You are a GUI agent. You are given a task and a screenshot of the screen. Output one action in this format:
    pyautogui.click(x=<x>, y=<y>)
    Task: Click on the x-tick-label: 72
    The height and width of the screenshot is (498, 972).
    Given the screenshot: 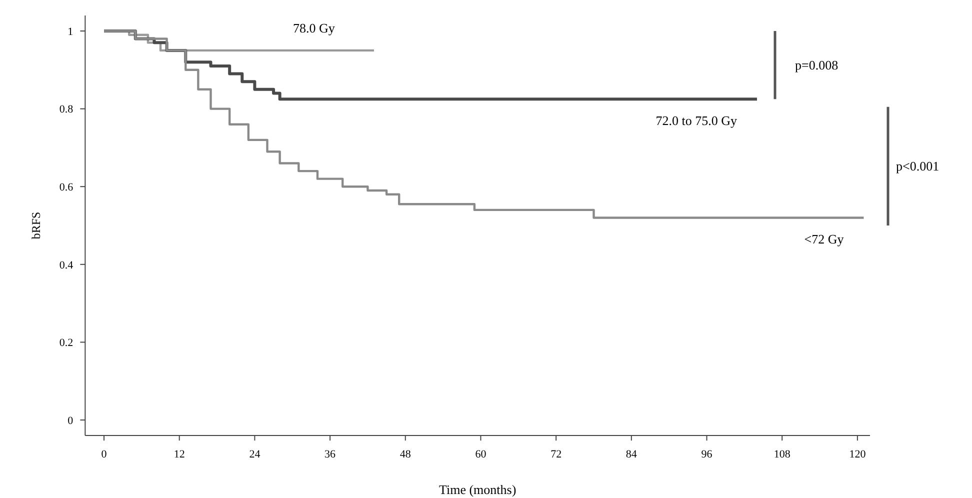 What is the action you would take?
    pyautogui.click(x=556, y=454)
    